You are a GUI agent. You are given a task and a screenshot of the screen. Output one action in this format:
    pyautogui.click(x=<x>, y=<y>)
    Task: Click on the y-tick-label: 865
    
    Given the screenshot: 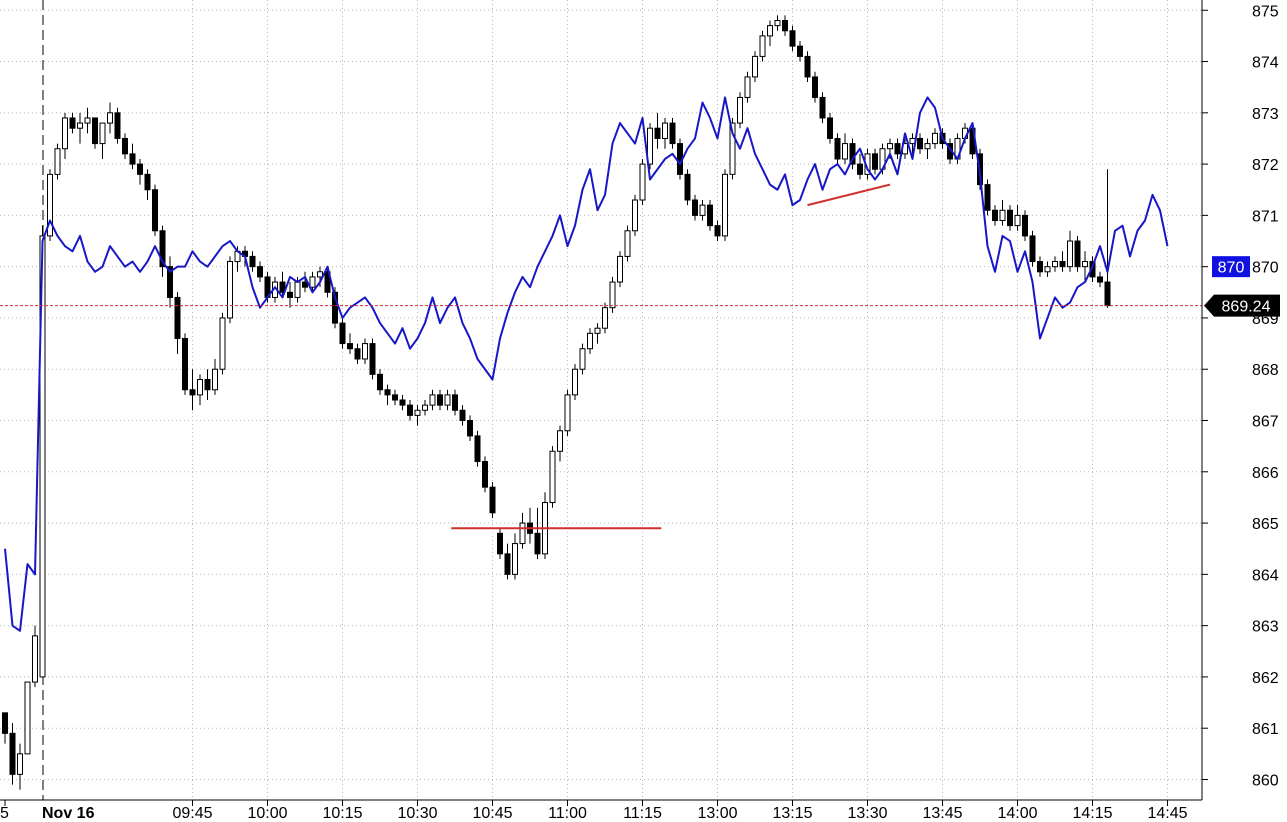 What is the action you would take?
    pyautogui.click(x=1265, y=524)
    